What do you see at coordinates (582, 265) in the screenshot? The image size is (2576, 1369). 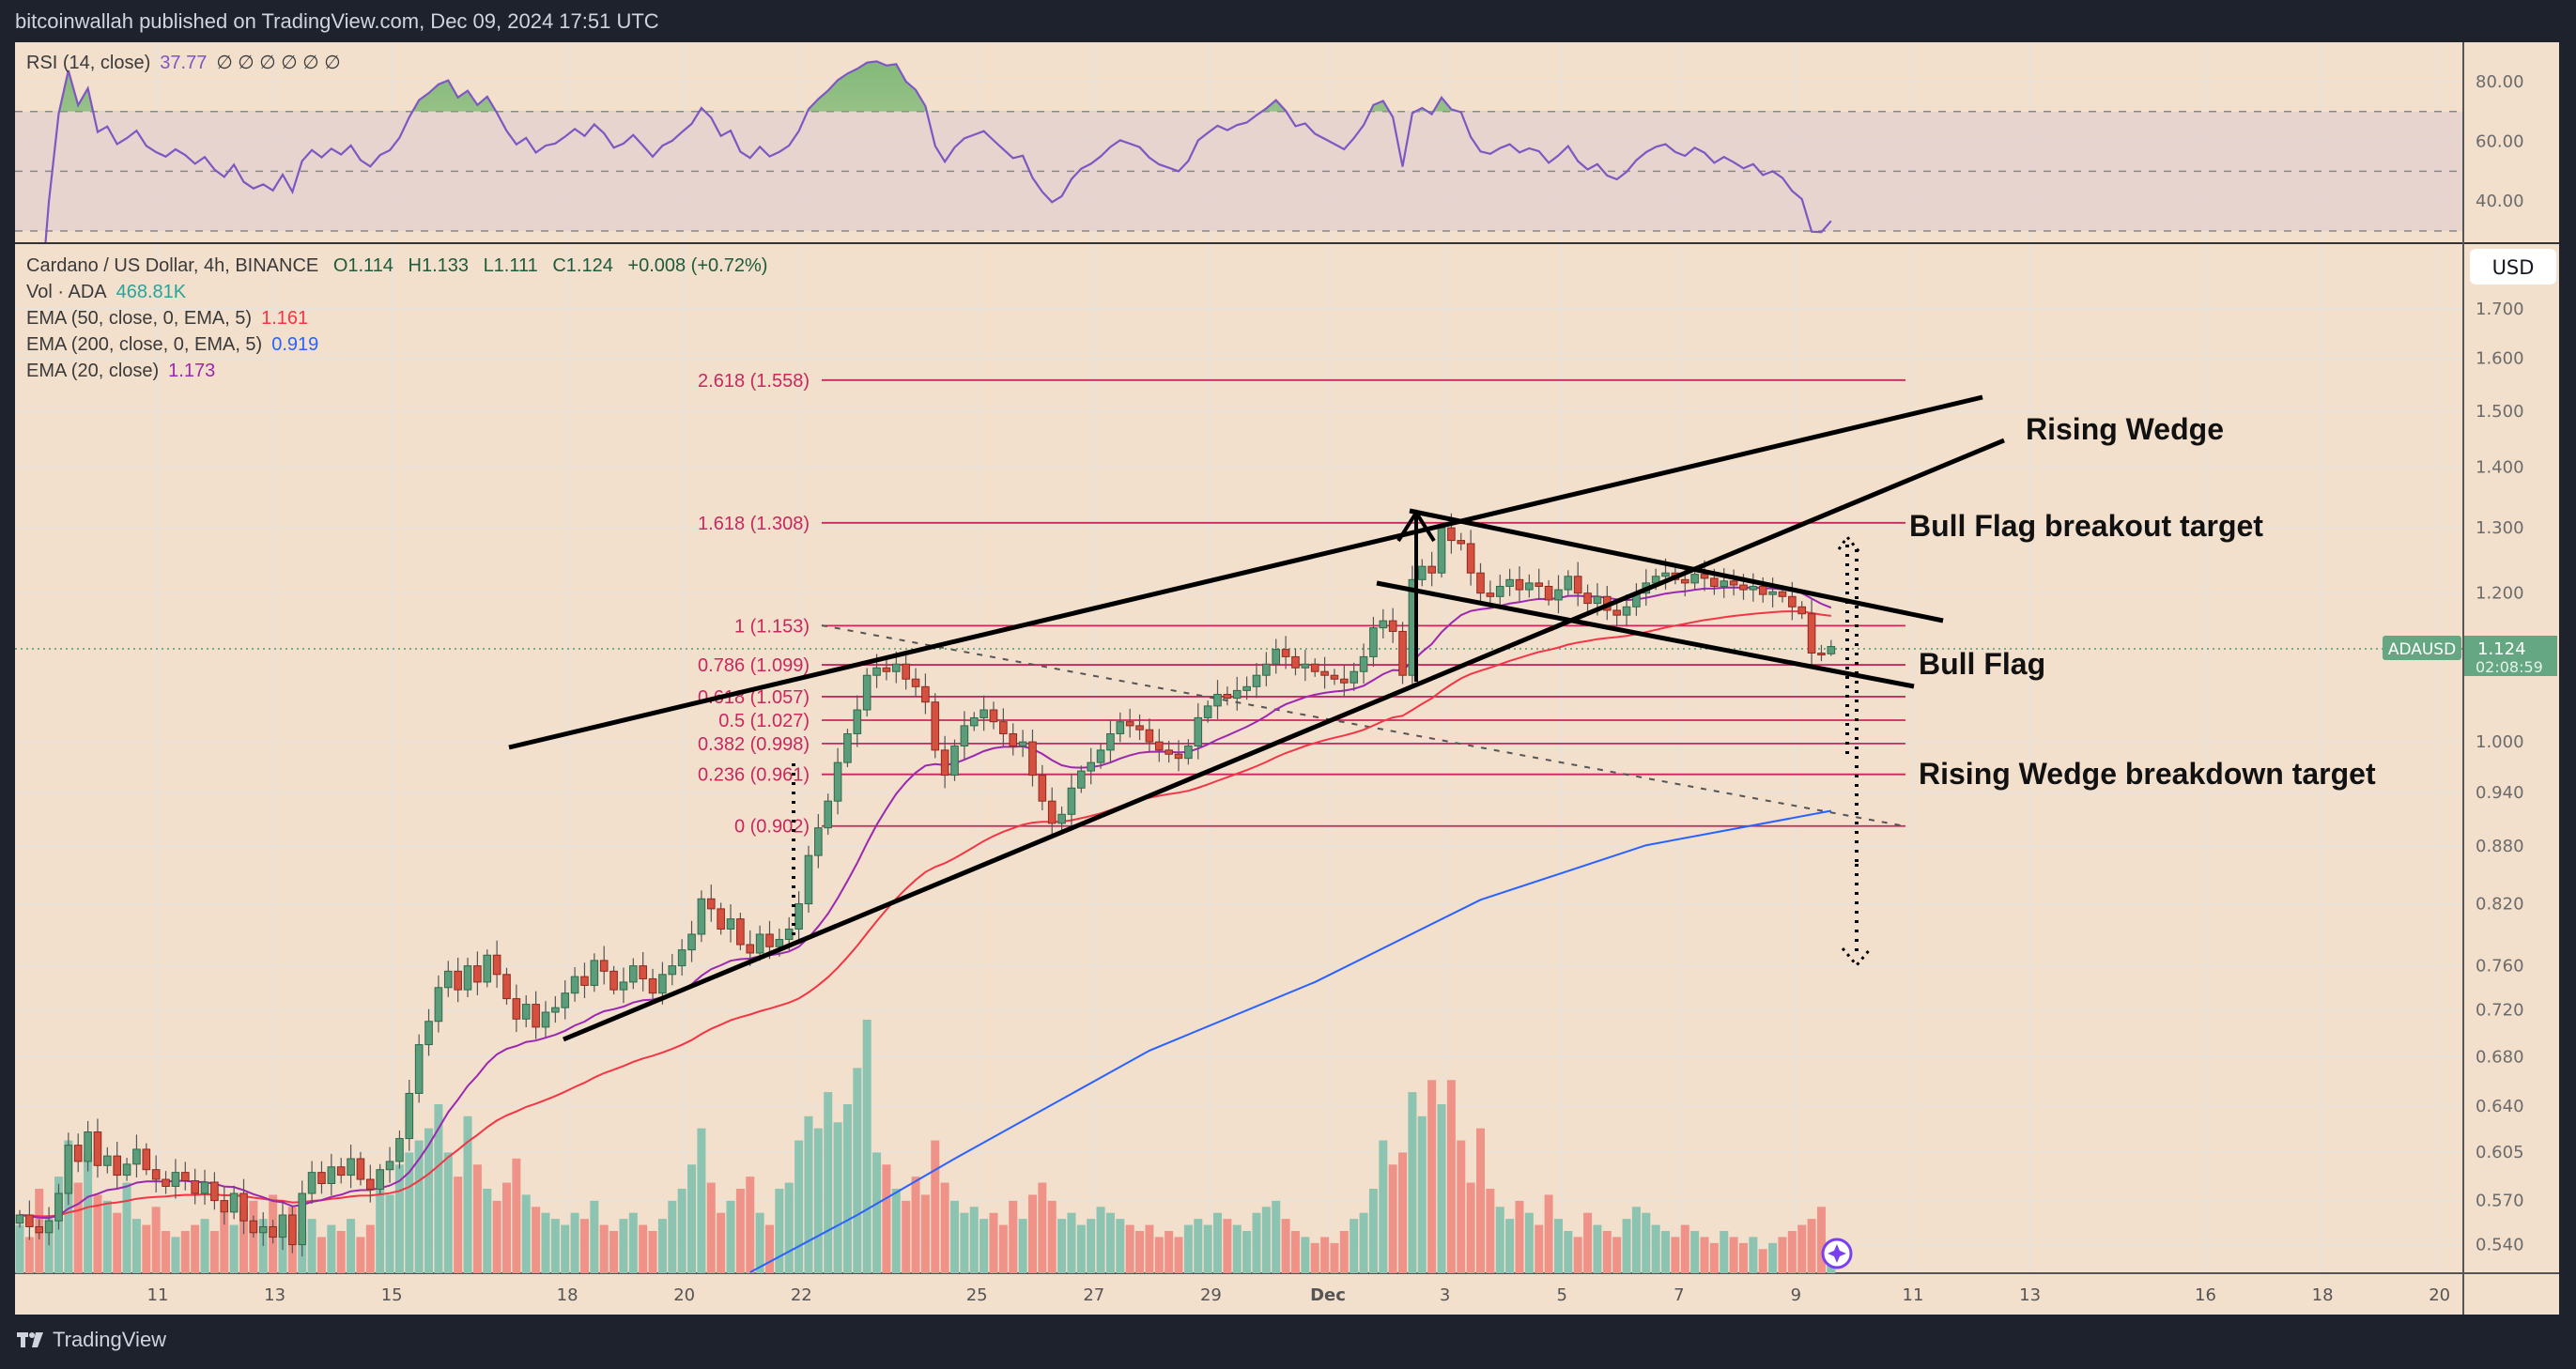 I see `ohlc-close: C1.124` at bounding box center [582, 265].